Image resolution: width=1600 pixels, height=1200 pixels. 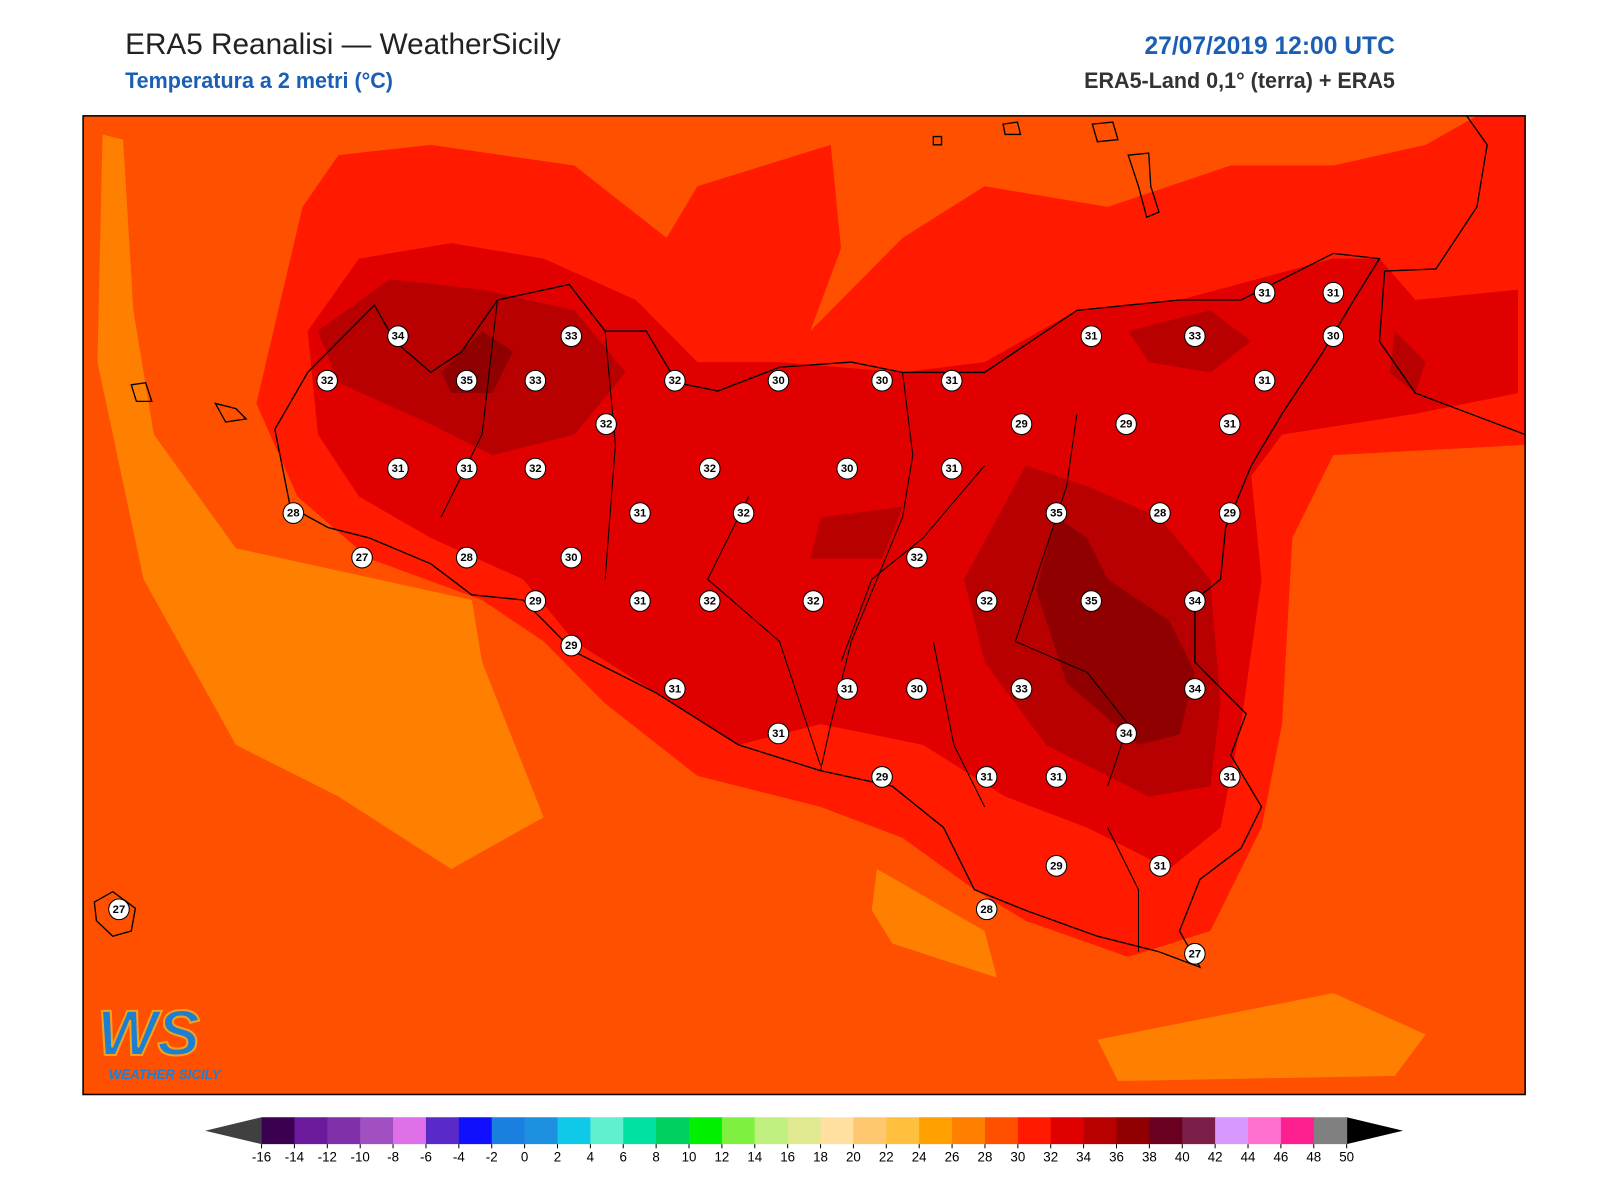 I want to click on colorbar-tick-label: 46, so click(x=1280, y=1157).